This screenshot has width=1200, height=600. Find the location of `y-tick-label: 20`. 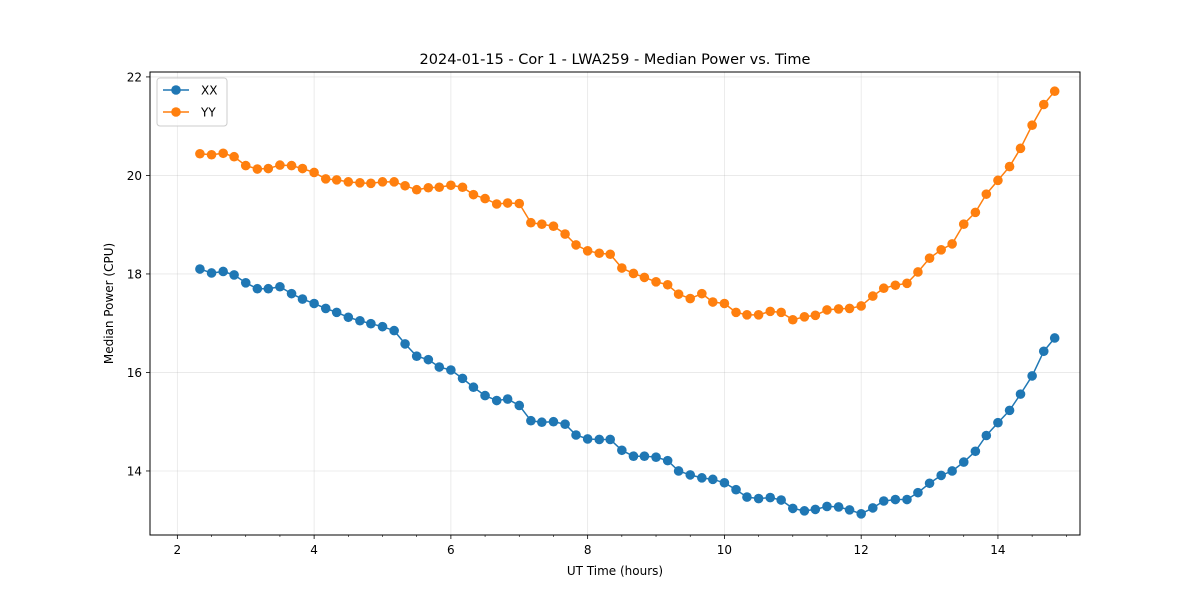

y-tick-label: 20 is located at coordinates (134, 176).